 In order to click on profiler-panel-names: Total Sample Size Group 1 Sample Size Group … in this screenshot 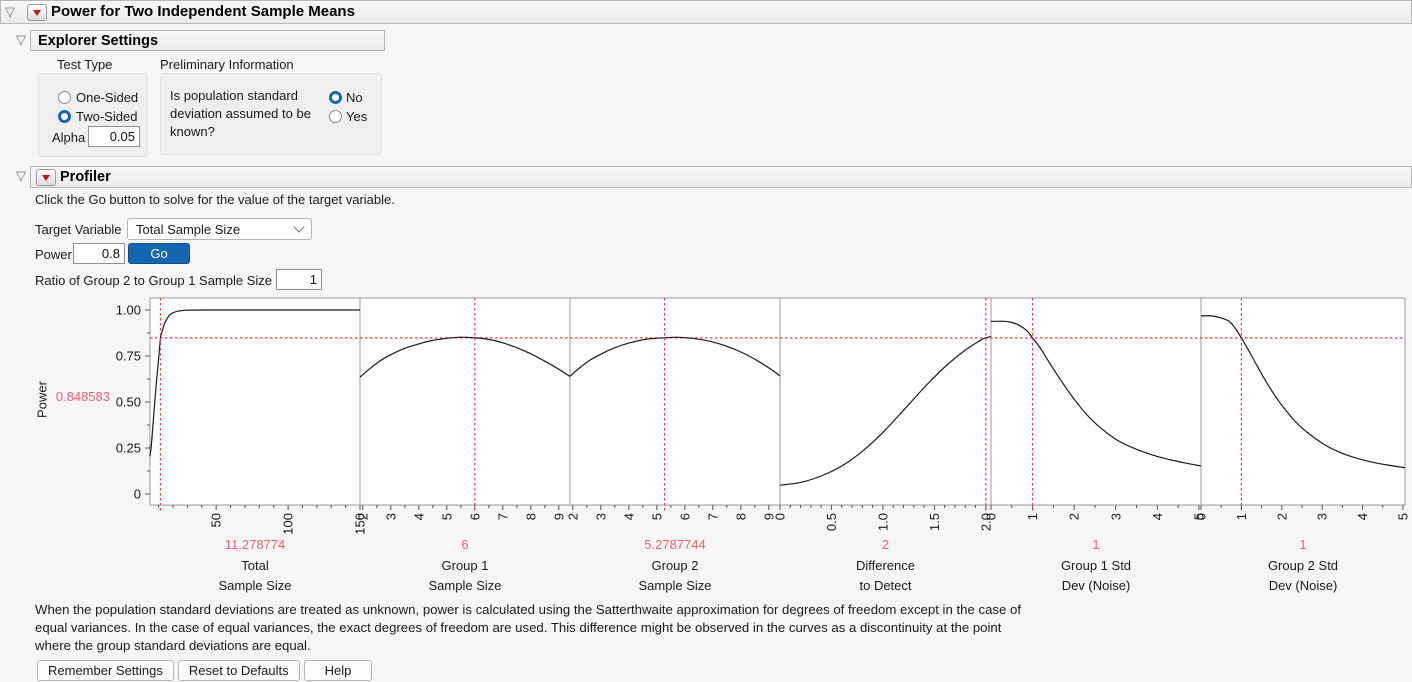, I will do `click(706, 576)`.